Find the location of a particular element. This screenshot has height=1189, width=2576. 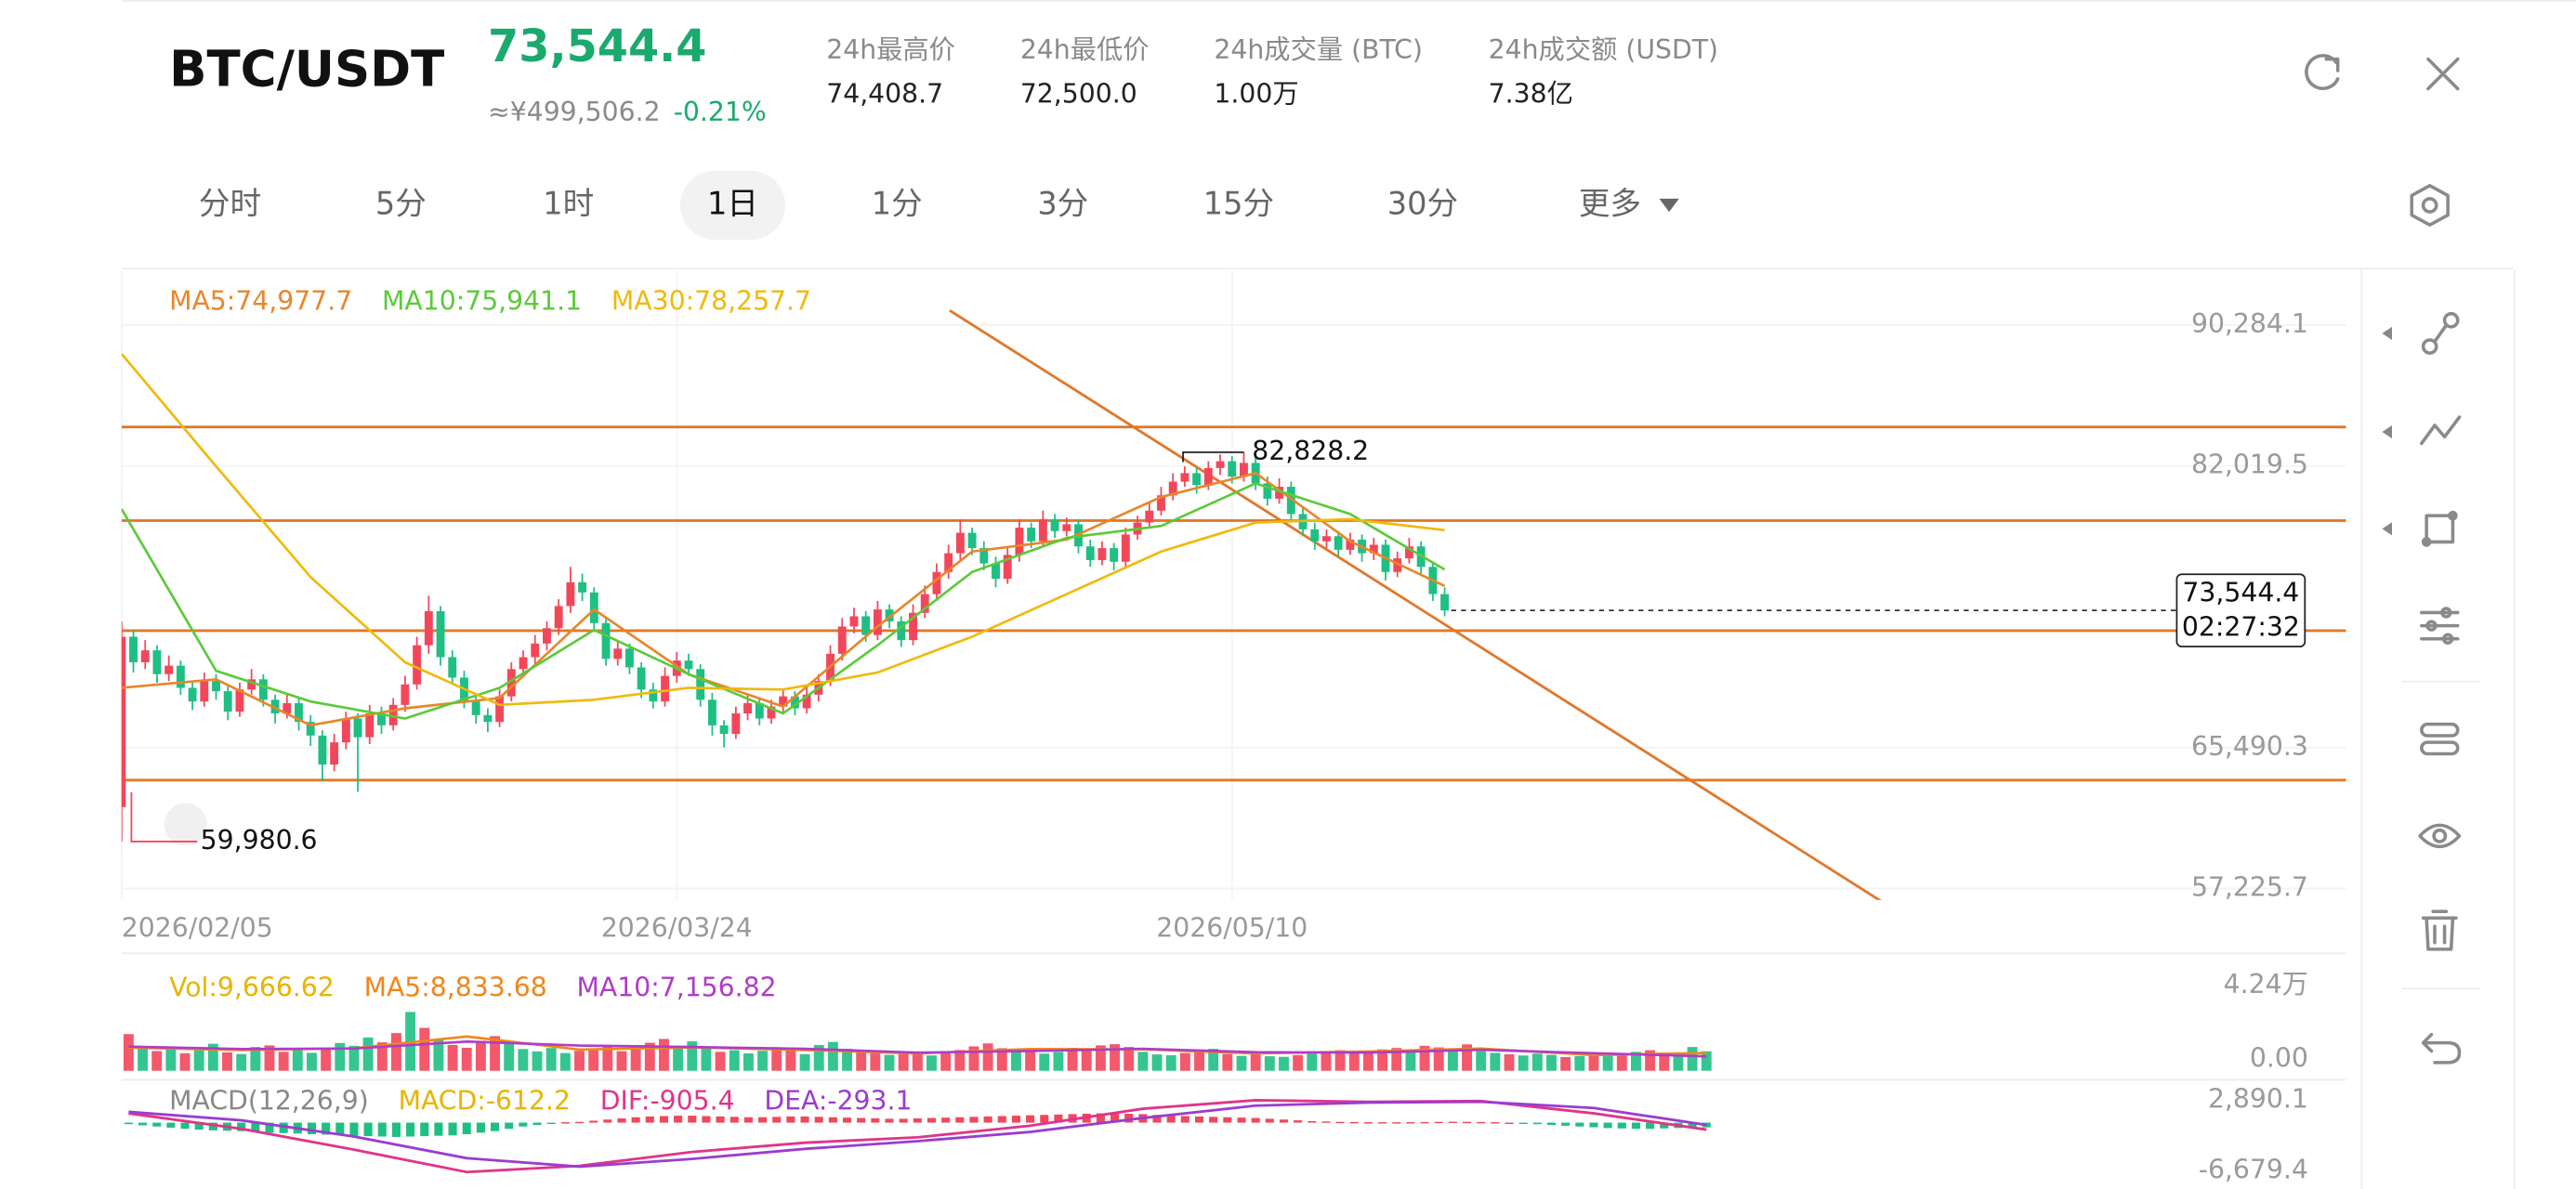

ma-line is located at coordinates (783, 600).